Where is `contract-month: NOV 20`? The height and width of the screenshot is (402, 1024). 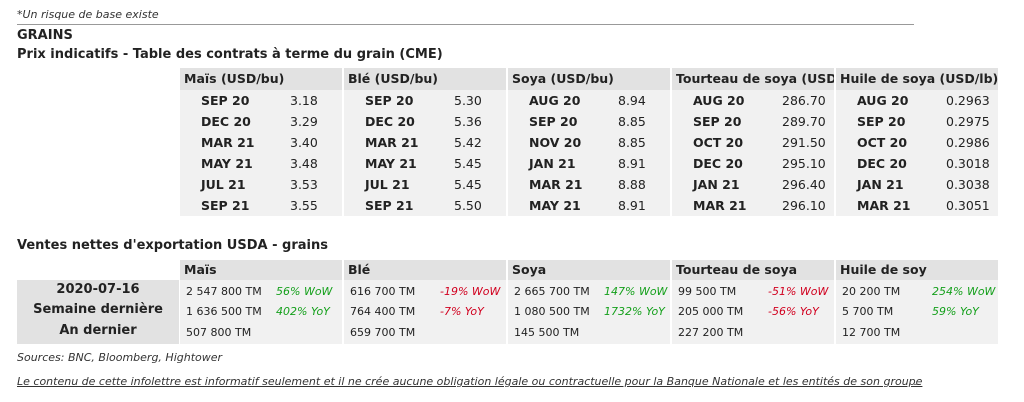 contract-month: NOV 20 is located at coordinates (555, 142).